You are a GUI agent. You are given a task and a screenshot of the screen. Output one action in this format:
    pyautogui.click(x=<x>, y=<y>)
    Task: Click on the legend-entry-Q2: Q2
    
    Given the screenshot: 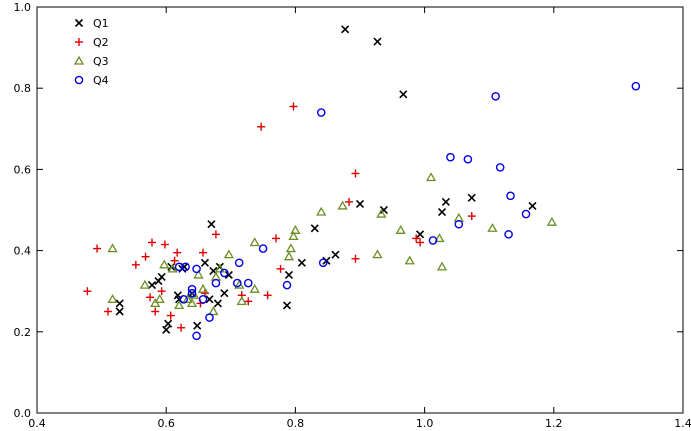 What is the action you would take?
    pyautogui.click(x=92, y=42)
    